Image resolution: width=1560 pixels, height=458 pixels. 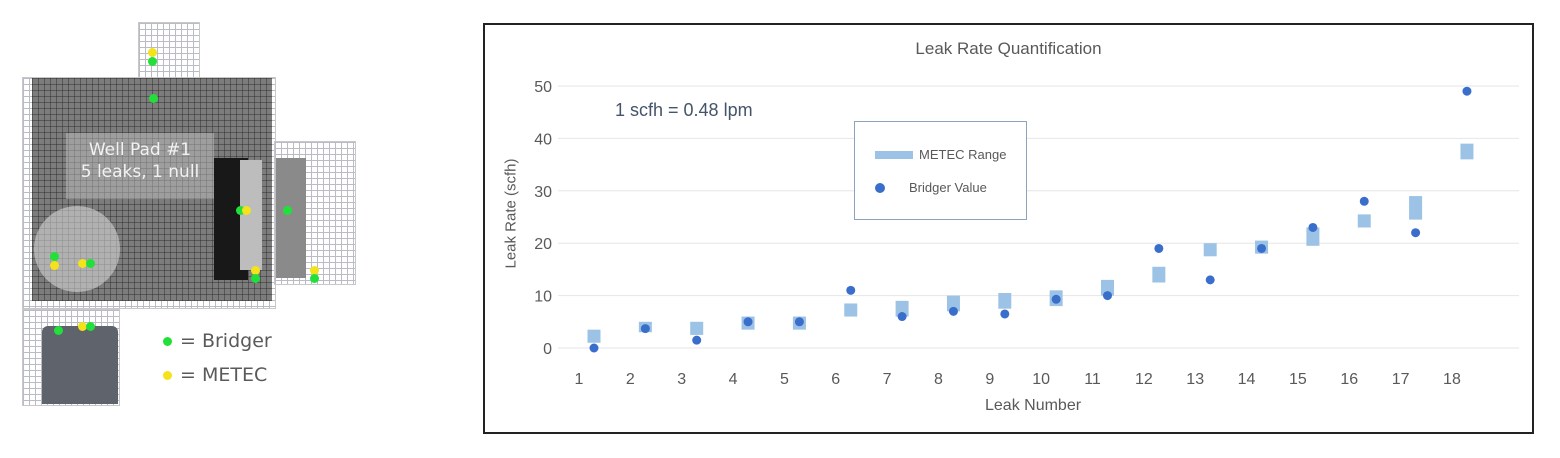 I want to click on green-dot-icon, so click(x=167, y=341).